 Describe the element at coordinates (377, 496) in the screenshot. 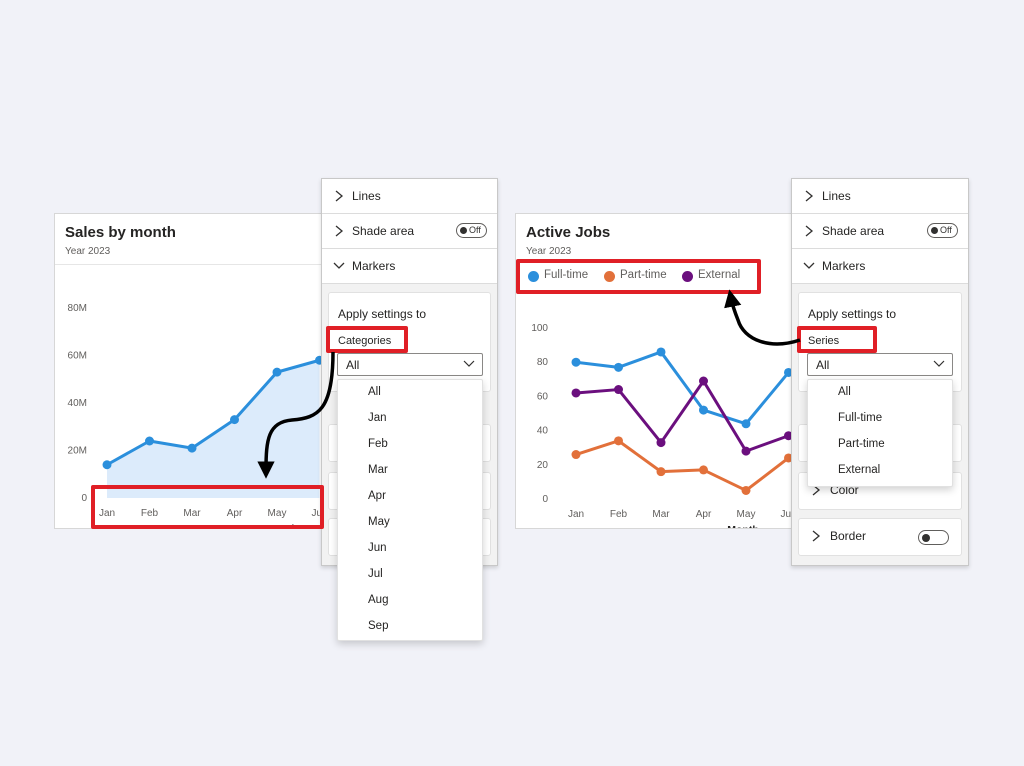

I see `option-apr: Apr` at that location.